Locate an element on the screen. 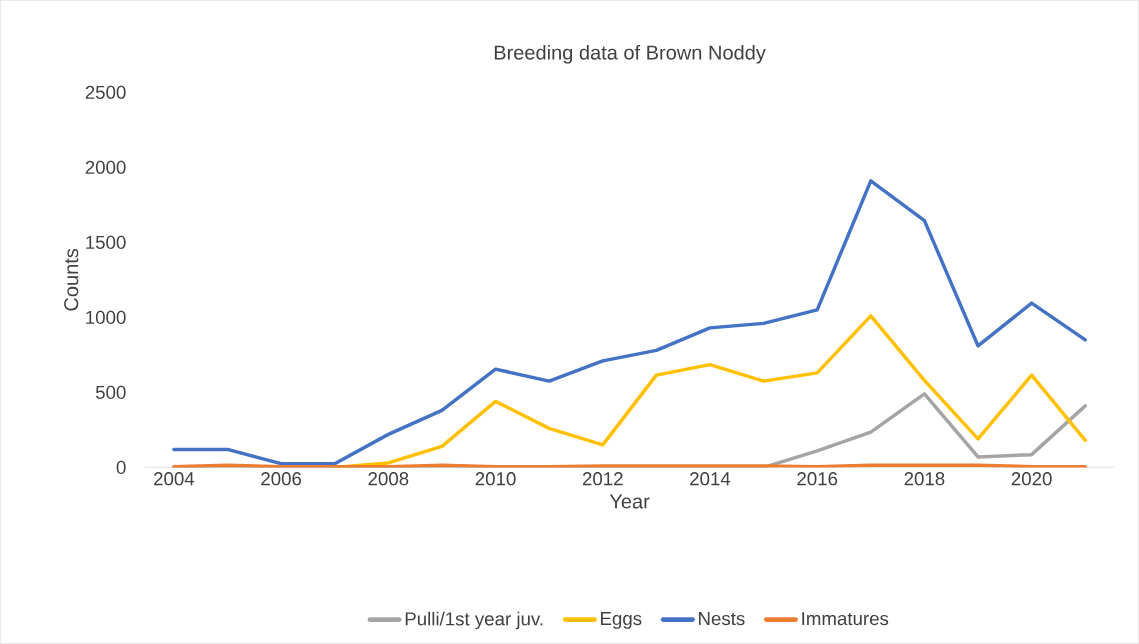 The image size is (1139, 644). legend-label: Eggs is located at coordinates (621, 620).